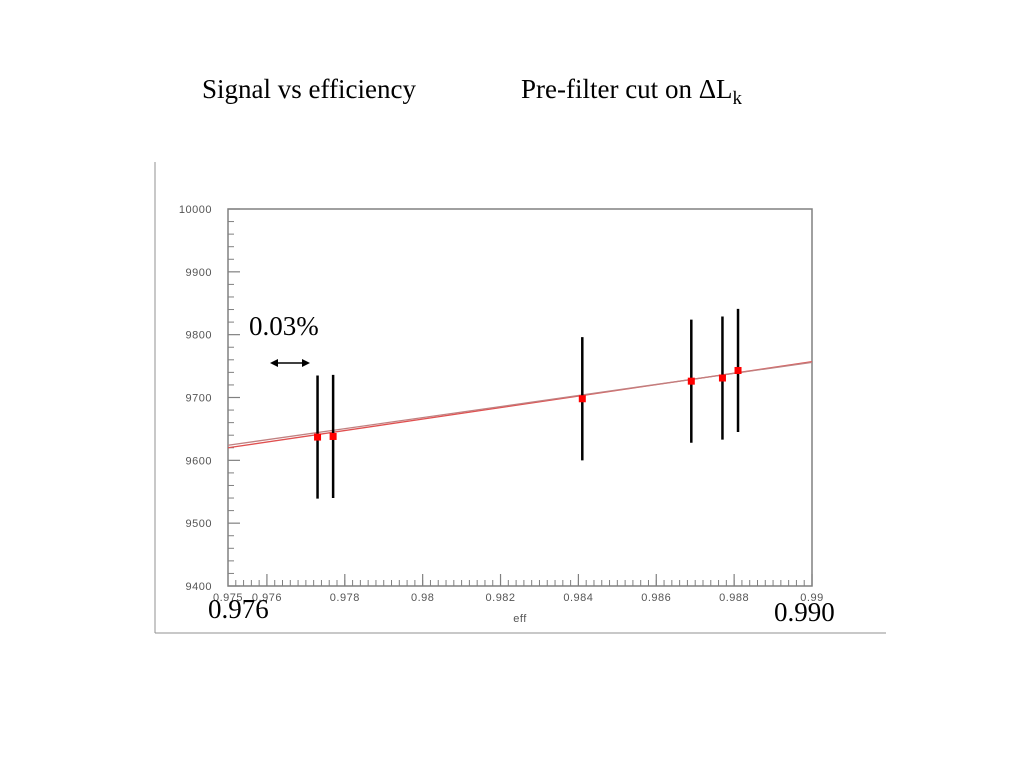 The height and width of the screenshot is (767, 1023). Describe the element at coordinates (309, 89) in the screenshot. I see `chart-title-left: Signal vs efficiency` at that location.